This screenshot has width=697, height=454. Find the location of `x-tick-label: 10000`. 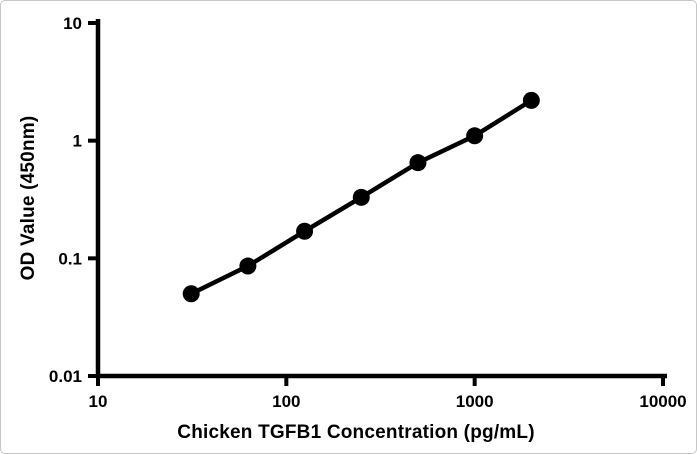

x-tick-label: 10000 is located at coordinates (662, 401).